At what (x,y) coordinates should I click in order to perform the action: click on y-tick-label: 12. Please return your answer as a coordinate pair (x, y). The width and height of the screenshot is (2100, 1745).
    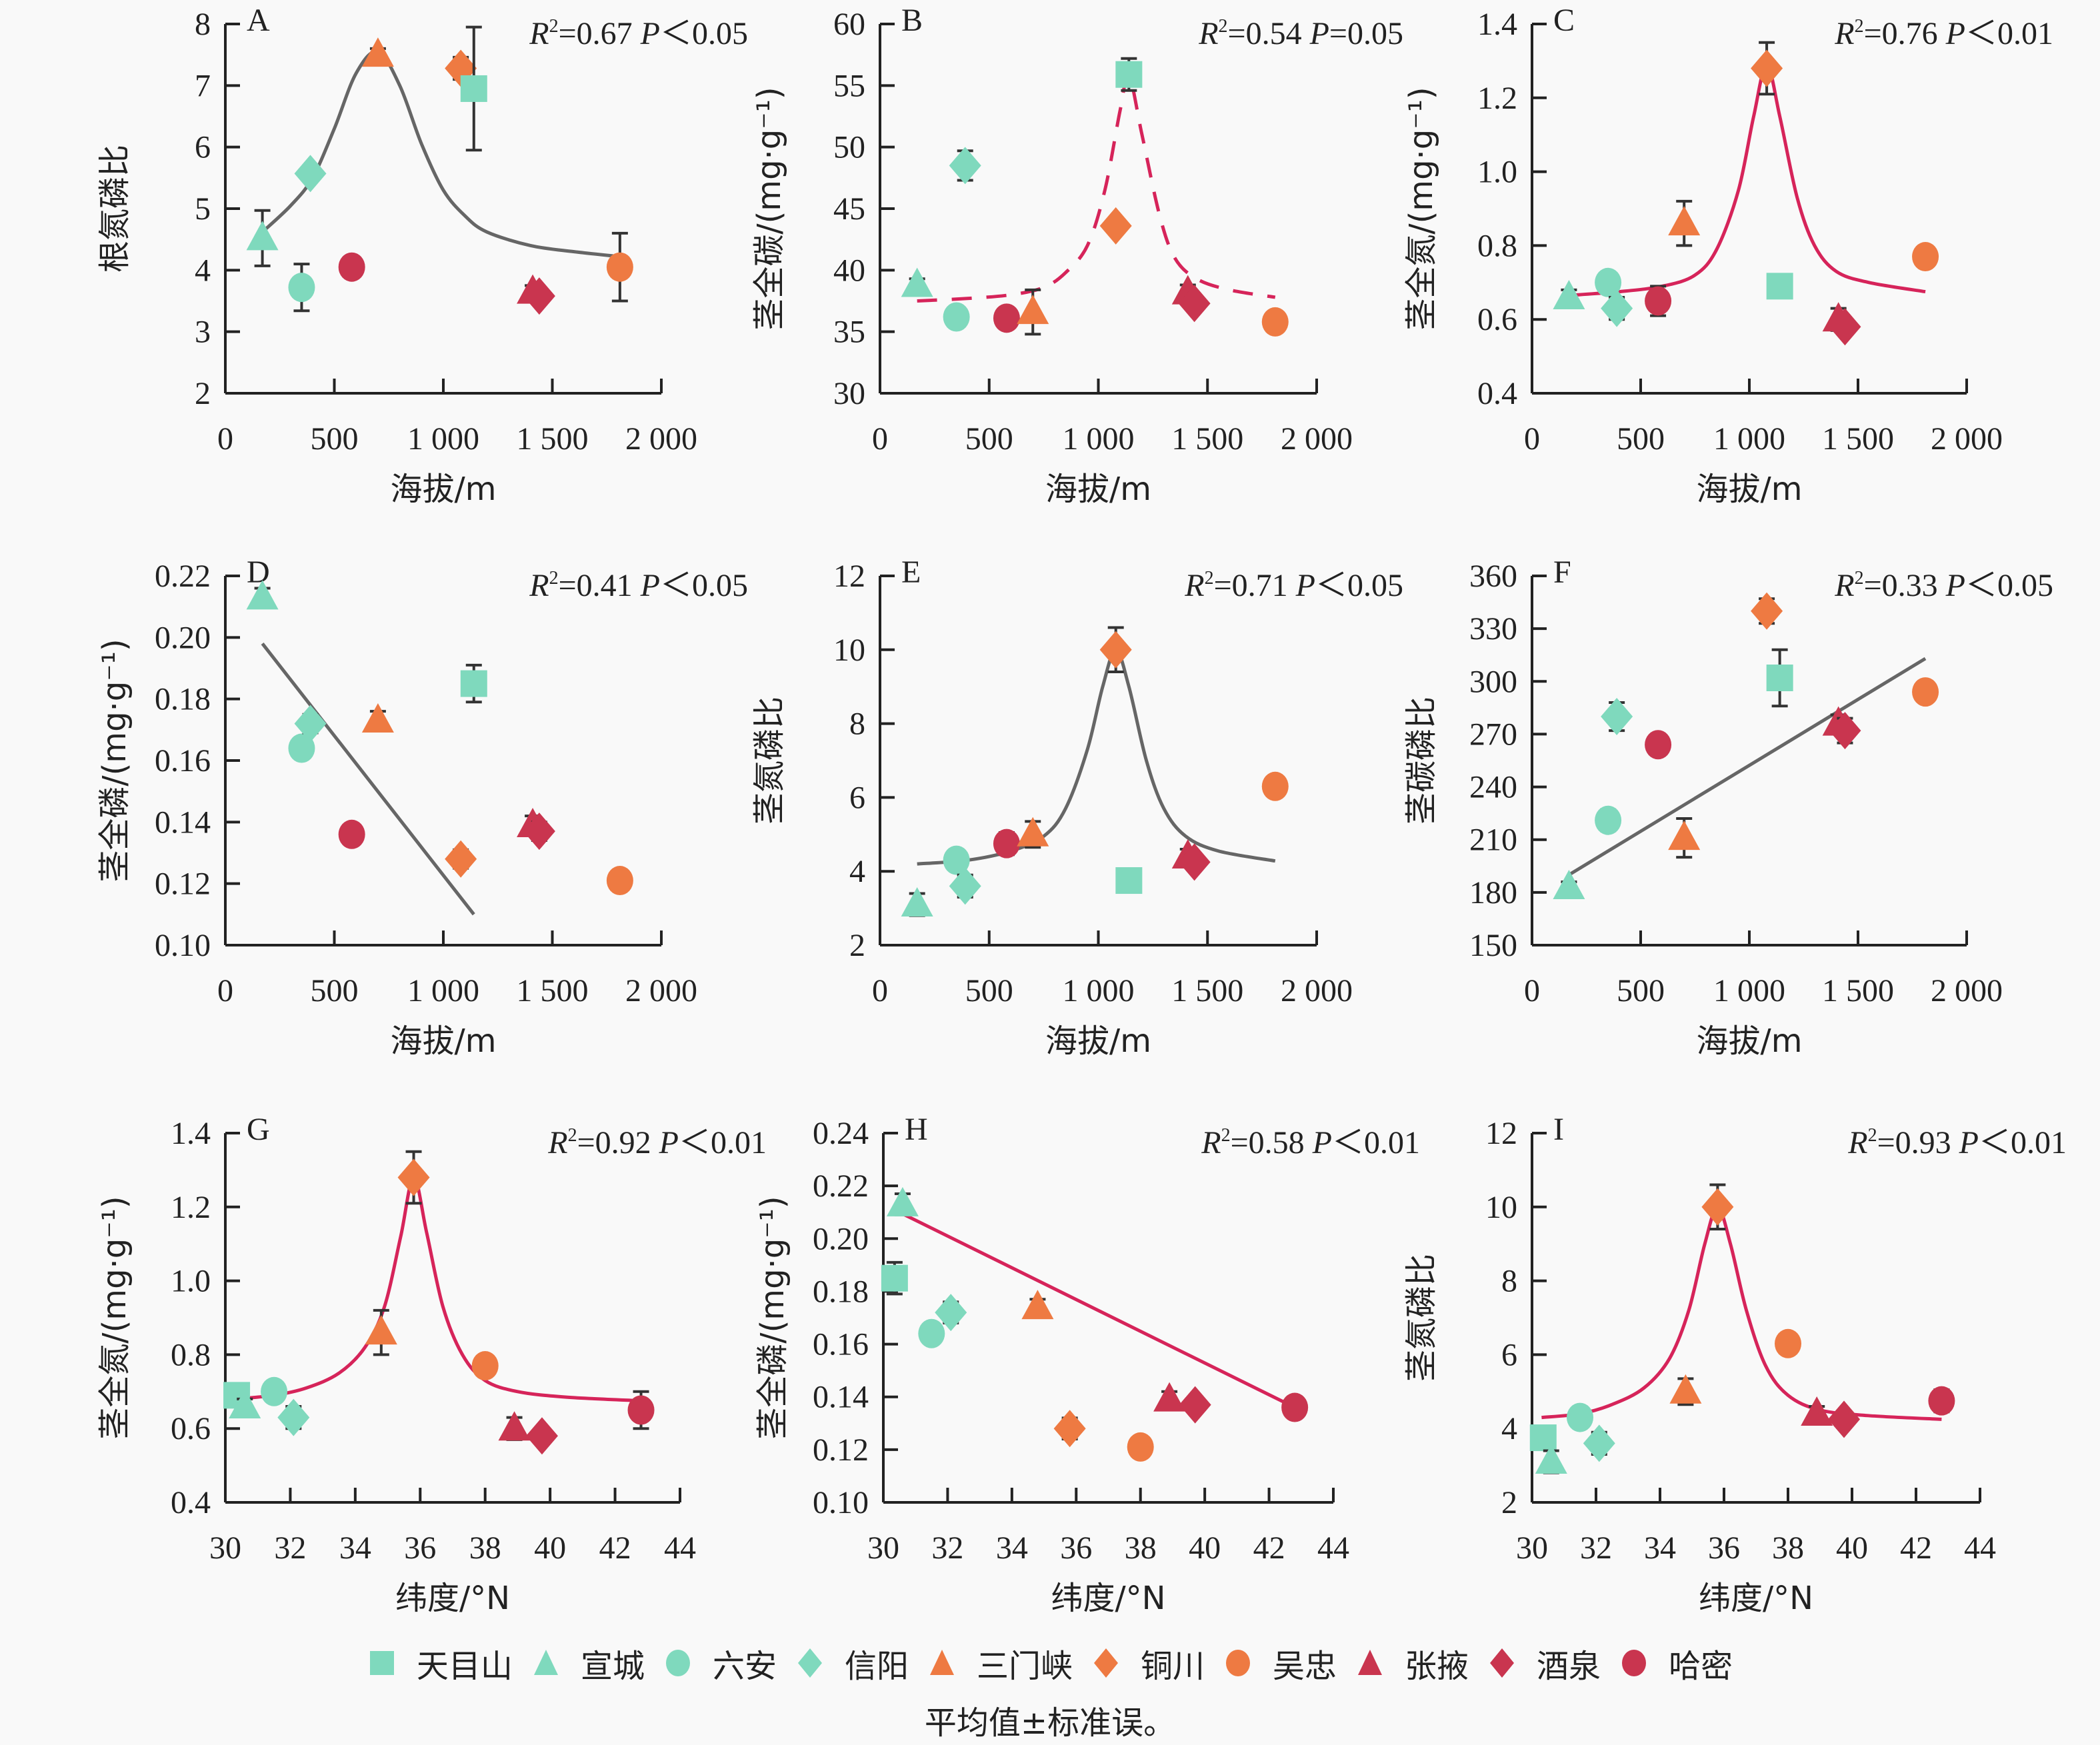
    Looking at the image, I should click on (849, 576).